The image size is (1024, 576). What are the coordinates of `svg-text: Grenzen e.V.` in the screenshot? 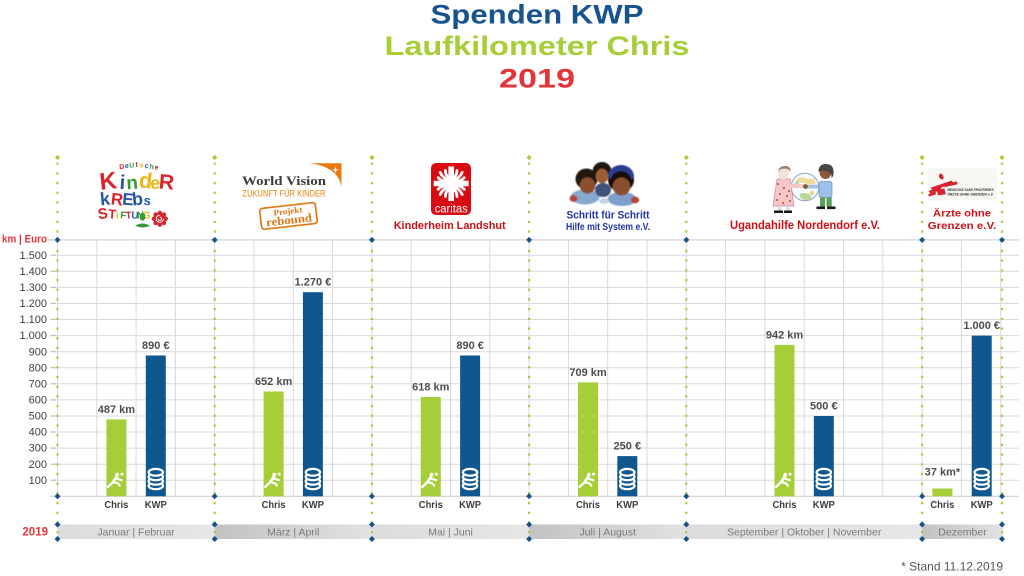 It's located at (962, 226).